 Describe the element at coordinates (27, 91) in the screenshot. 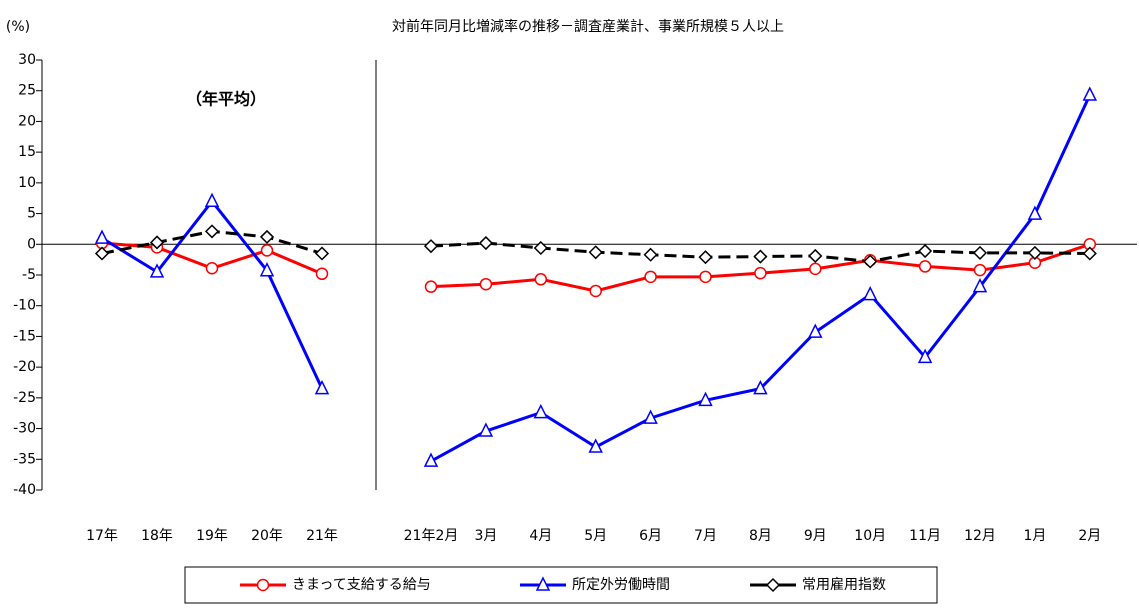

I see `y-tick-label: 25` at that location.